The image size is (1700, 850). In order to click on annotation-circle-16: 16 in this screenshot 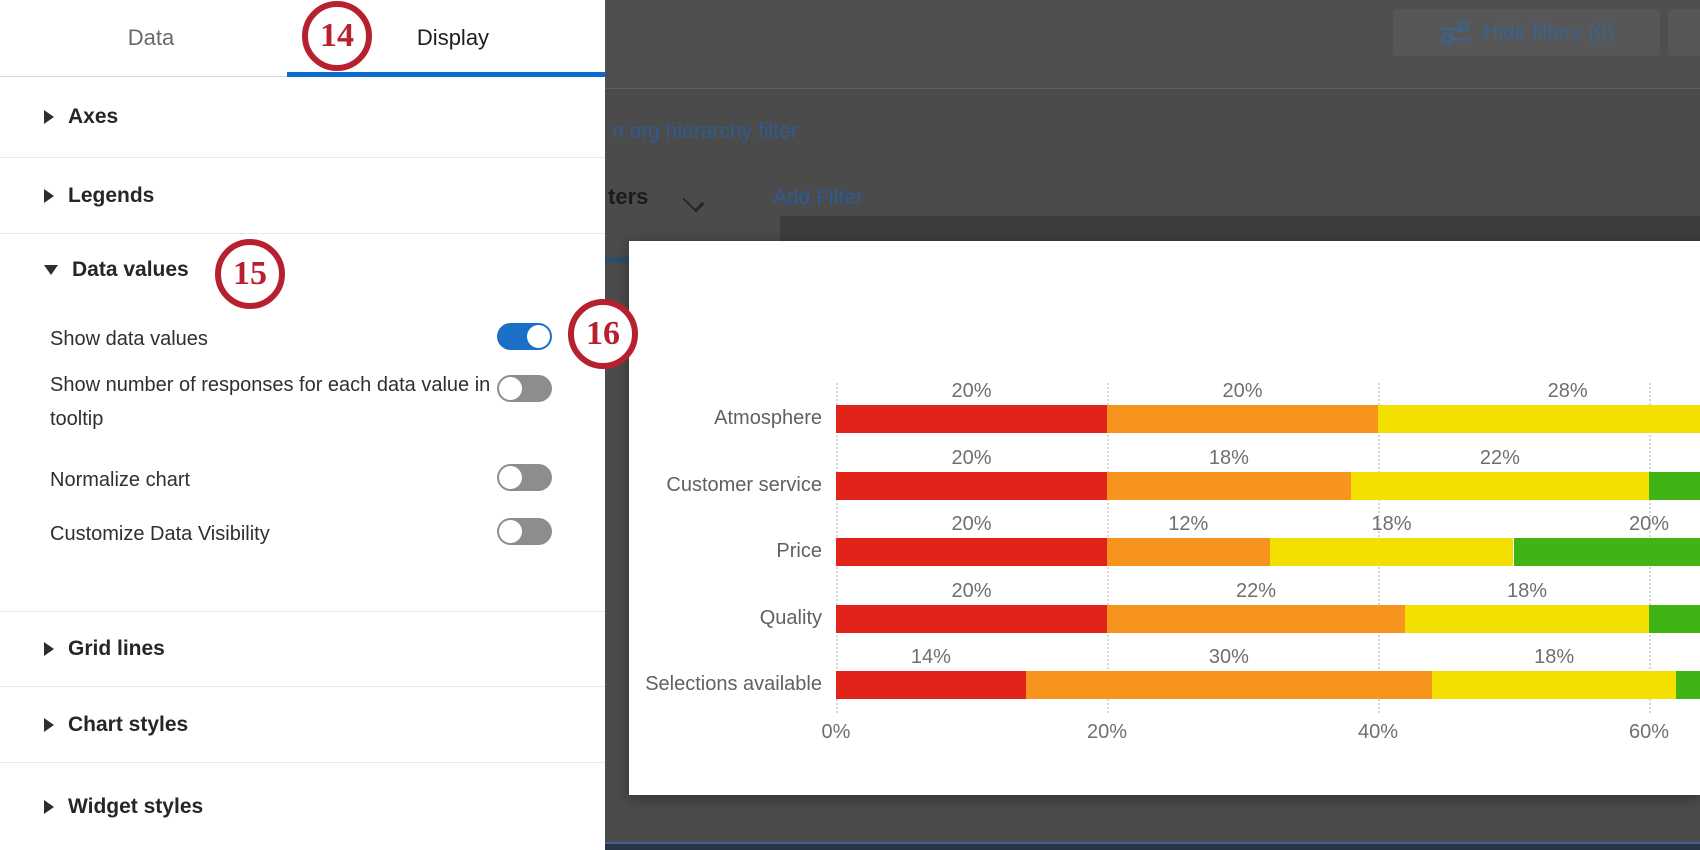, I will do `click(603, 334)`.